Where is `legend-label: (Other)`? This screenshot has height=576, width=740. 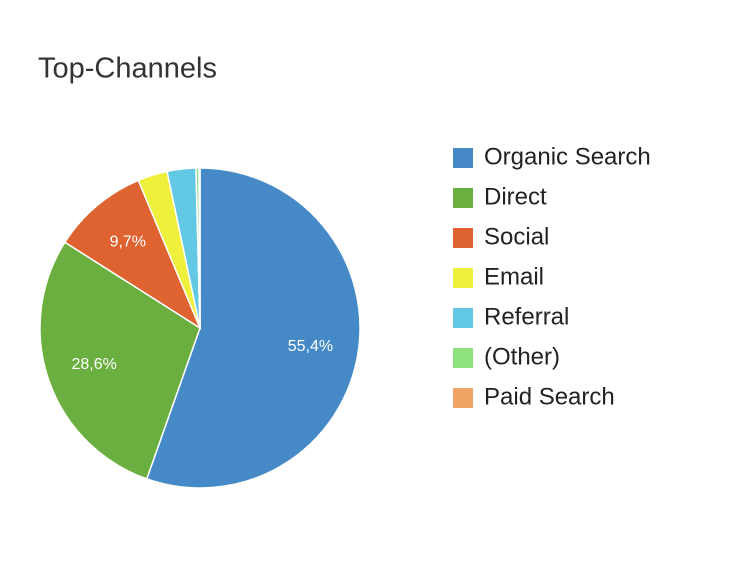
legend-label: (Other) is located at coordinates (522, 356).